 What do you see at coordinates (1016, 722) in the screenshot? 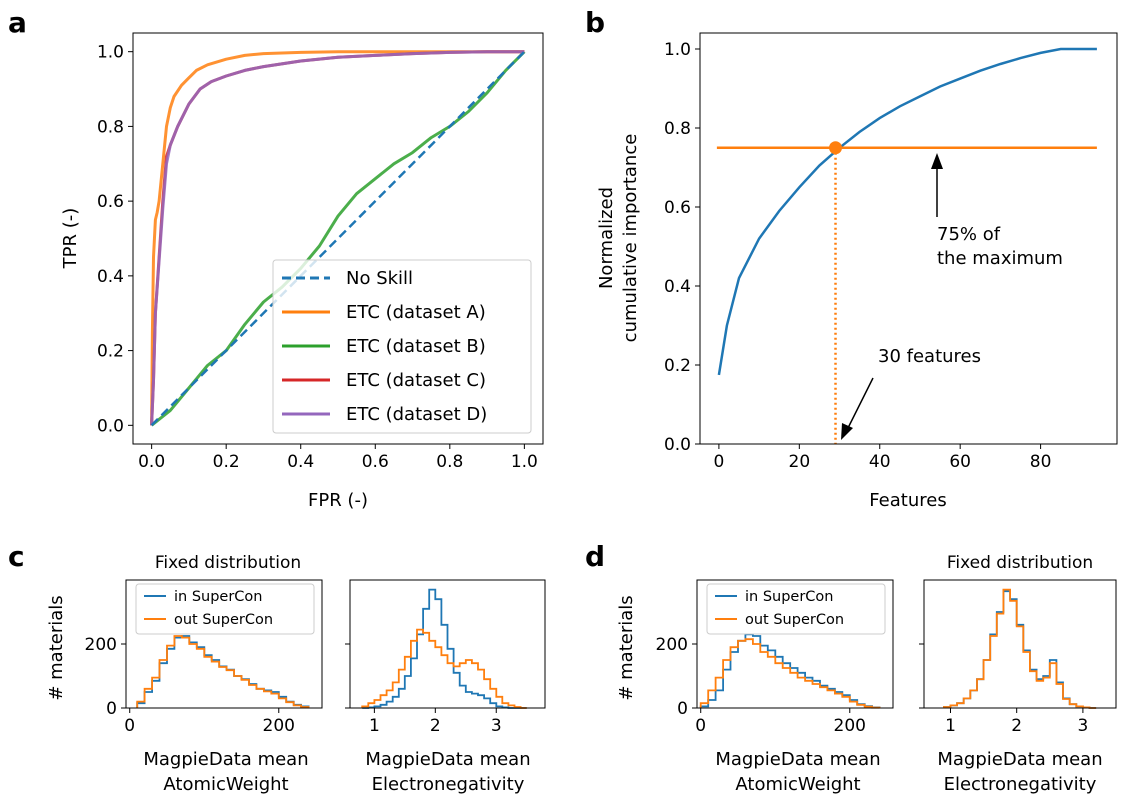
I see `d-electronegativity-x-ticks: 1 2 3` at bounding box center [1016, 722].